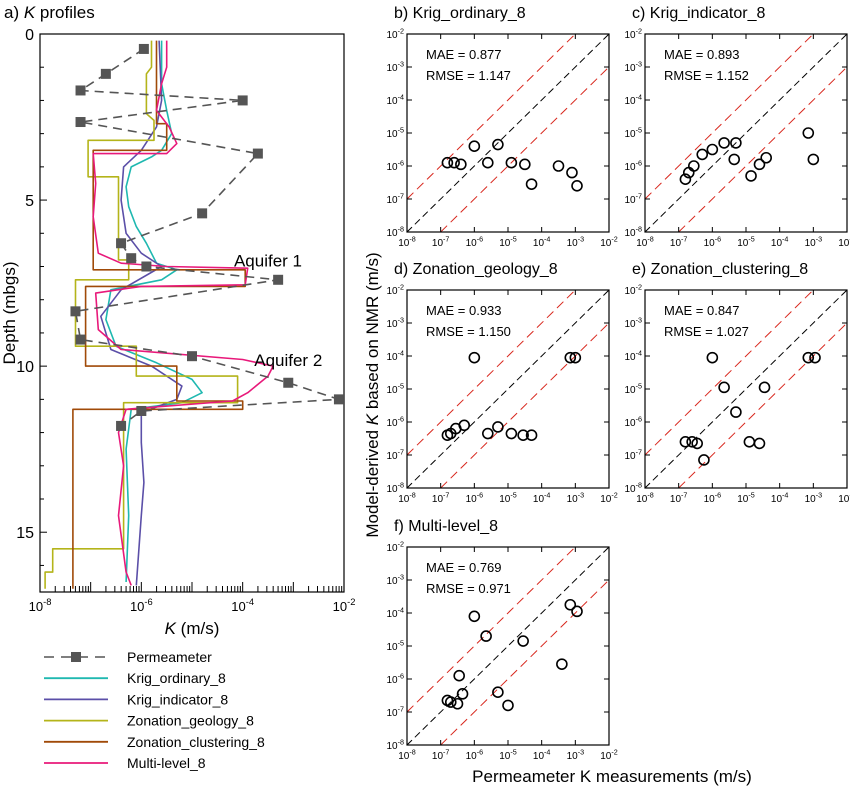 Image resolution: width=850 pixels, height=787 pixels. I want to click on permeameter-marker, so click(242, 100).